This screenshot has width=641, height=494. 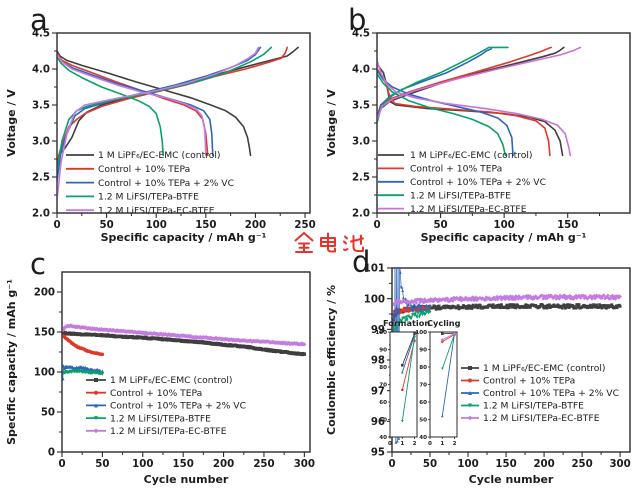 I want to click on inset-formation: Formation 40 50 60 70 80 90 100 0 1 2, so click(x=402, y=382).